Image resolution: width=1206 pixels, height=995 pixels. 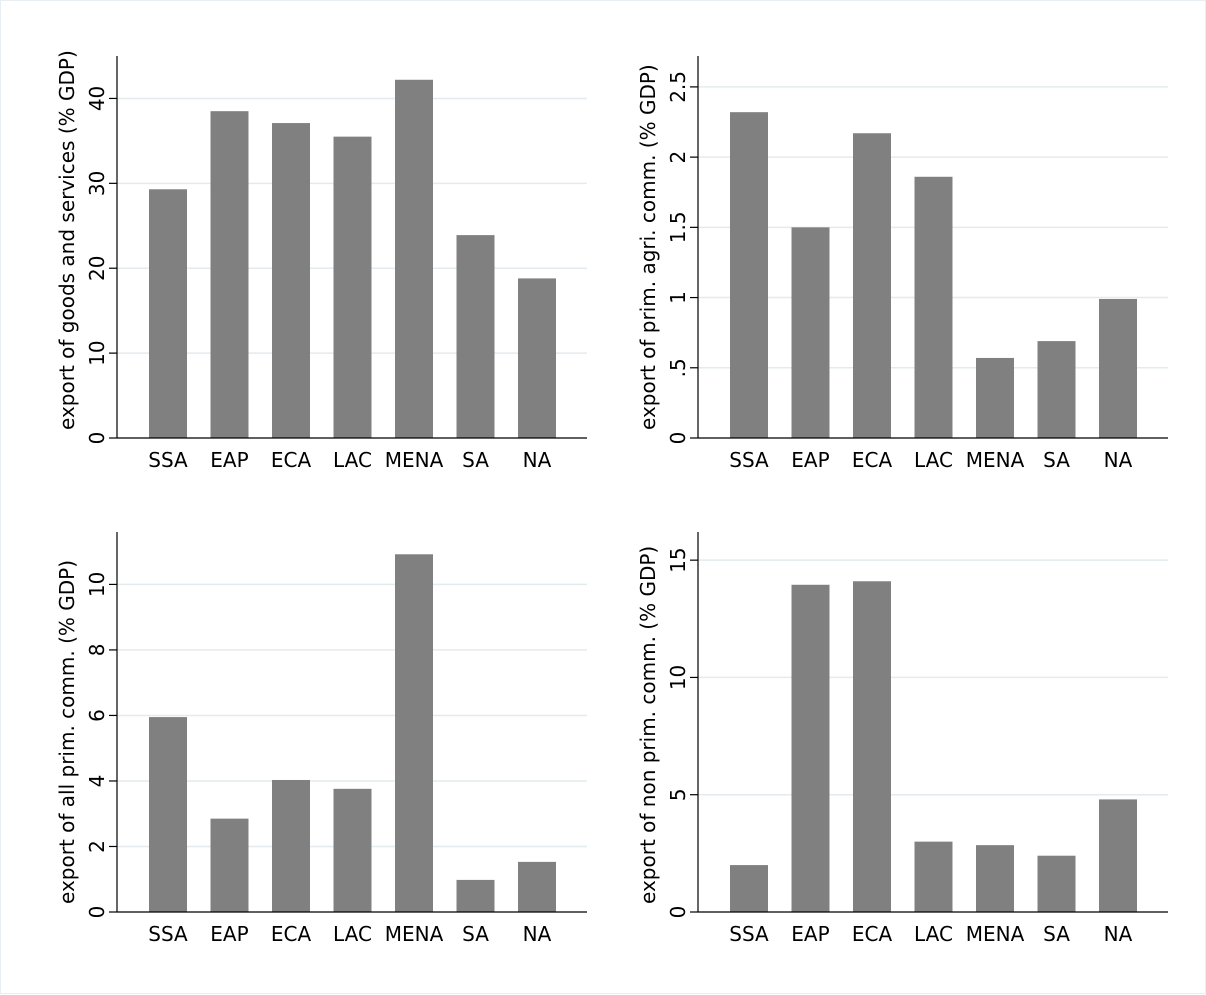 I want to click on y-tick-label: 15, so click(x=678, y=559).